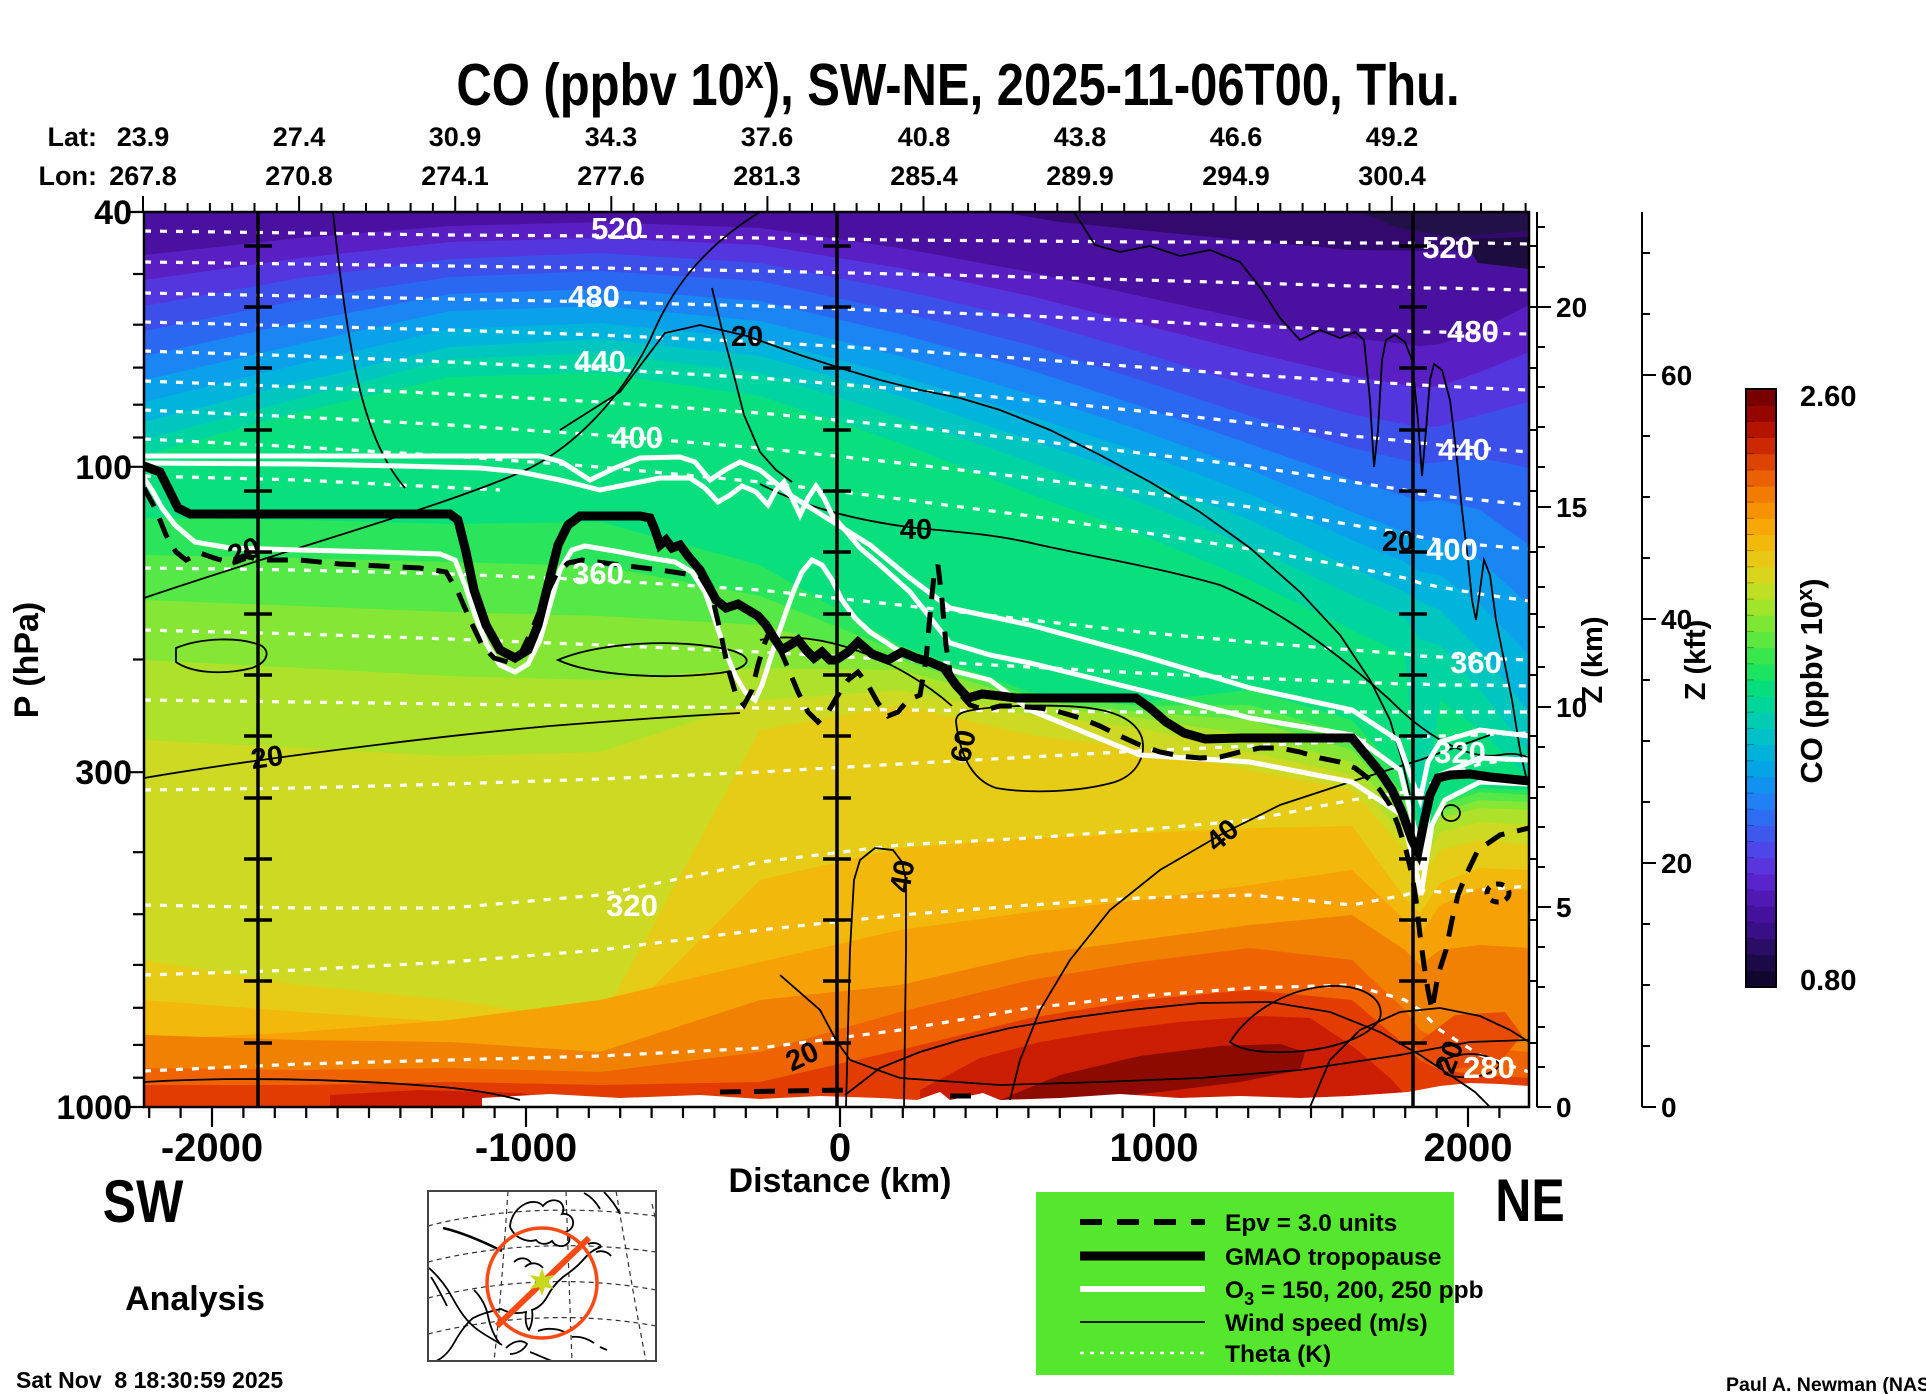 Image resolution: width=1926 pixels, height=1394 pixels. I want to click on svg-text: Paul A. Newman (NASA, so click(1826, 1384).